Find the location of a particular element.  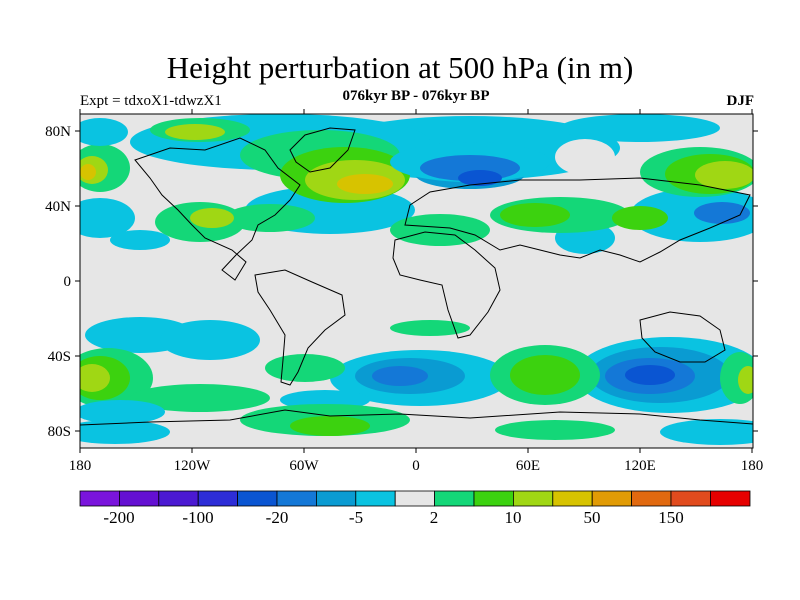

colorbar-label: -200 is located at coordinates (118, 517).